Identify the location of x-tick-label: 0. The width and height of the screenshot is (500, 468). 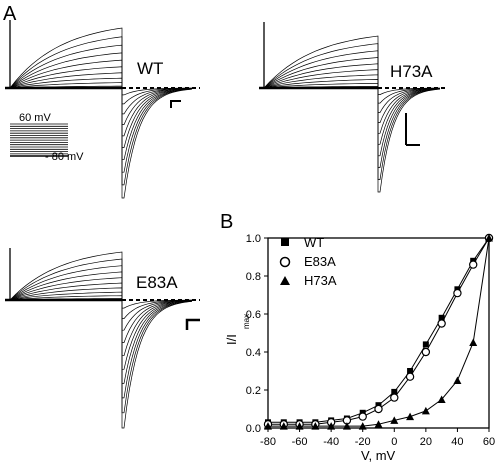
(394, 442).